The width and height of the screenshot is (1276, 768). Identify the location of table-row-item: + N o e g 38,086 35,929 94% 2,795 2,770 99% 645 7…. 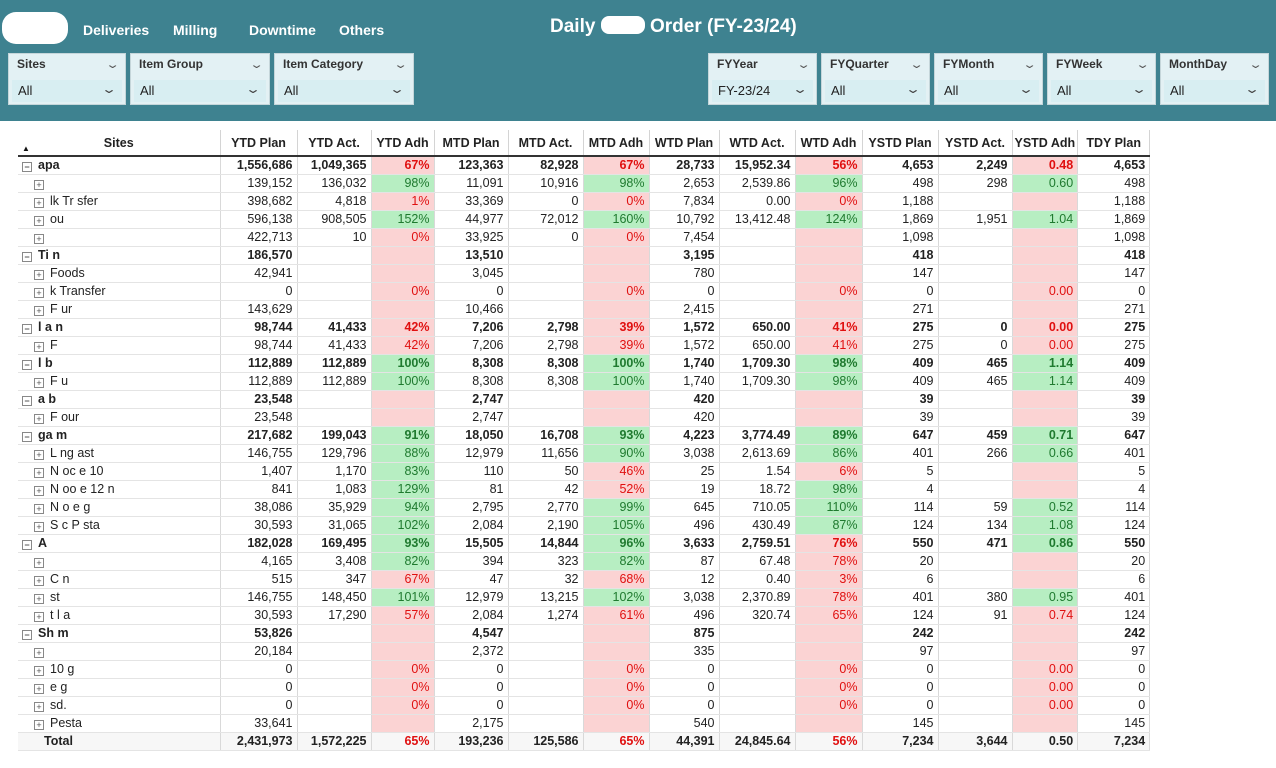
(584, 507).